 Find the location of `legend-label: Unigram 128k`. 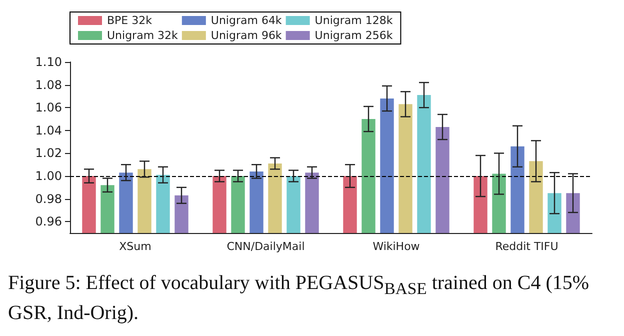

legend-label: Unigram 128k is located at coordinates (354, 20).